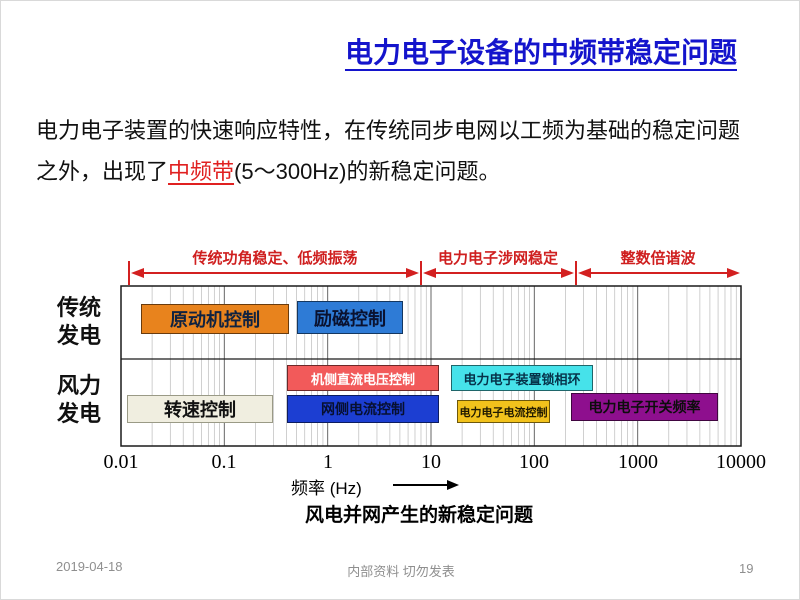 The width and height of the screenshot is (800, 600). I want to click on frequency-band-arrowheads, so click(435, 273).